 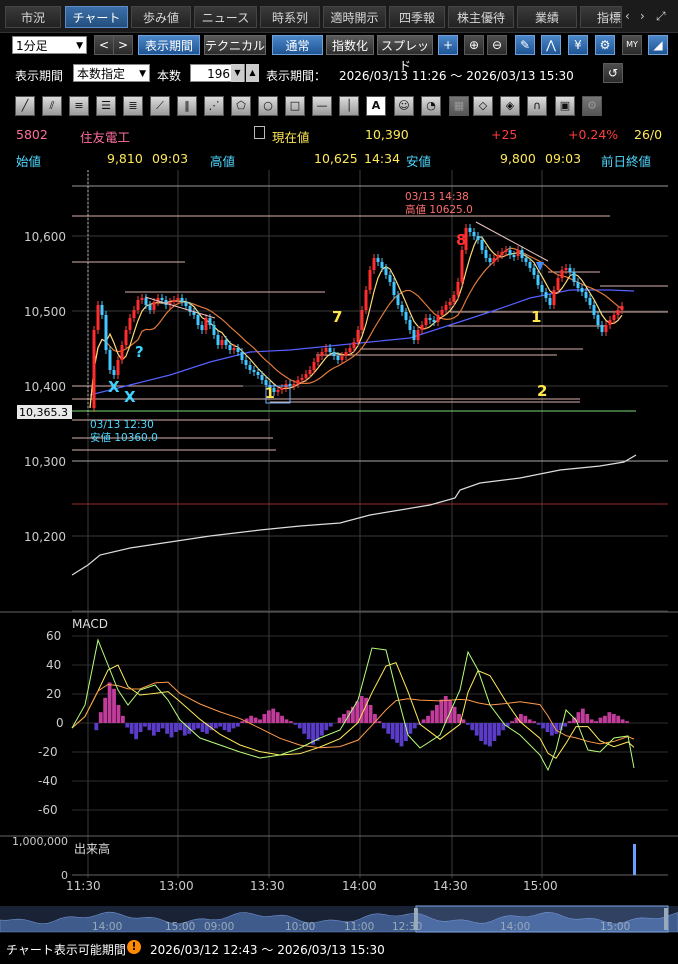 I want to click on overview-handle-left, so click(x=416, y=919).